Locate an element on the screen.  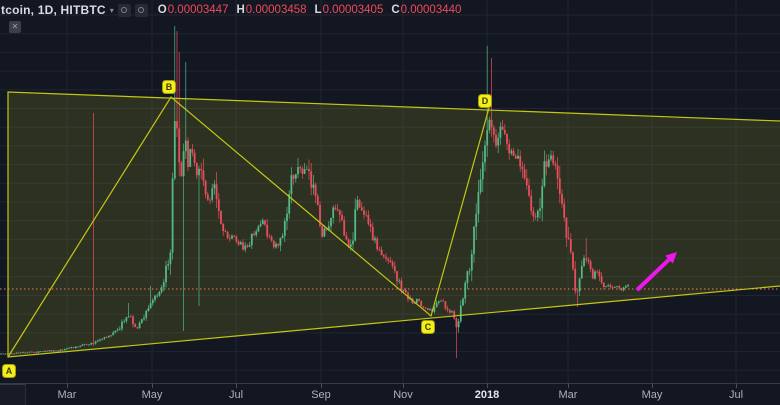
low-value: 0.00003405 is located at coordinates (353, 10).